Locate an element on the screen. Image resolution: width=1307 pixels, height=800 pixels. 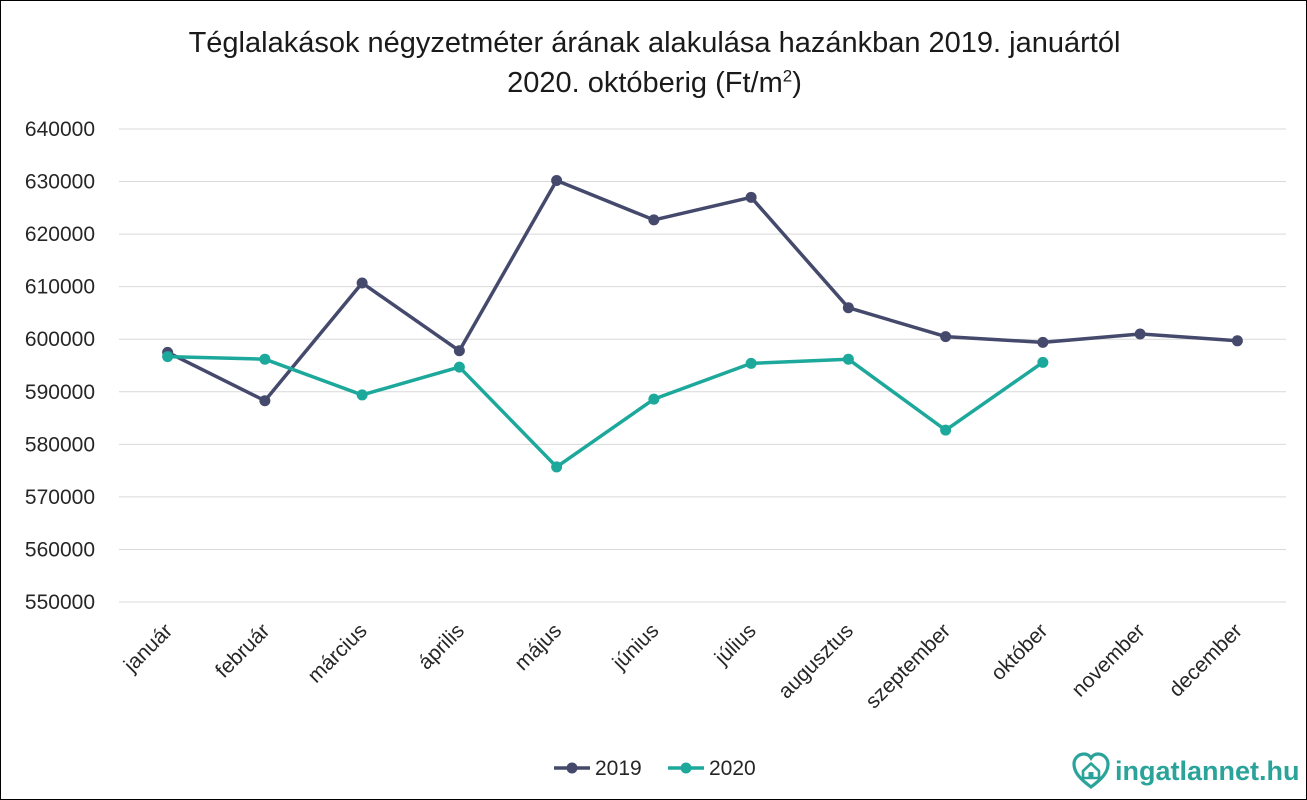
y-tick-label: 620000 is located at coordinates (60, 234).